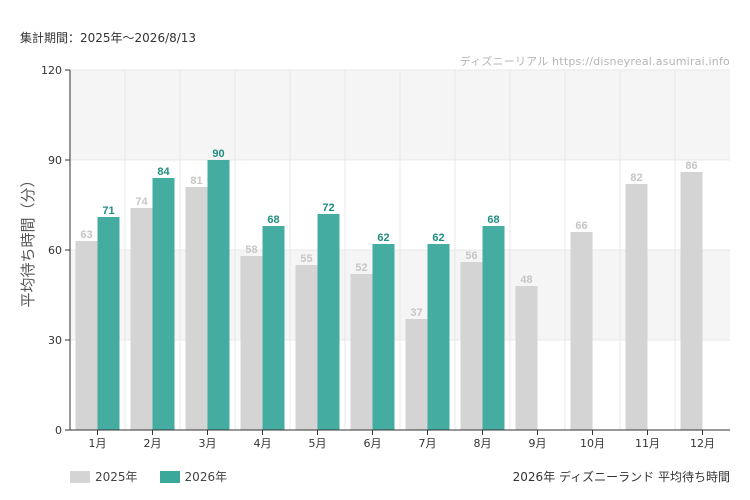 This screenshot has width=750, height=500. Describe the element at coordinates (251, 250) in the screenshot. I see `data-label-2025: 58` at that location.